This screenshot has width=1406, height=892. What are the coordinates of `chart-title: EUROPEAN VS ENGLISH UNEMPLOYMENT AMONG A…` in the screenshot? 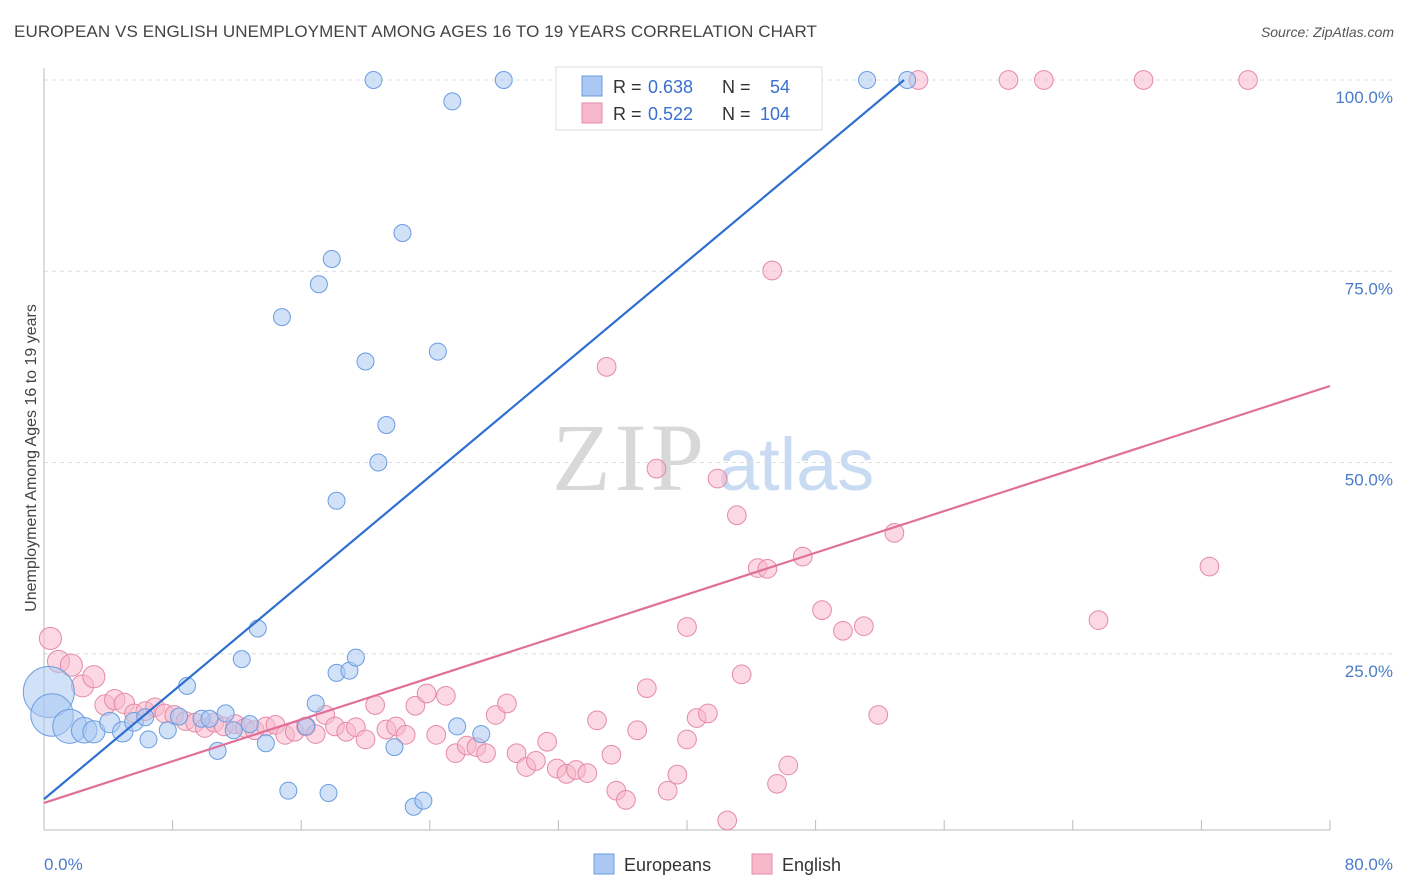 It's located at (416, 31).